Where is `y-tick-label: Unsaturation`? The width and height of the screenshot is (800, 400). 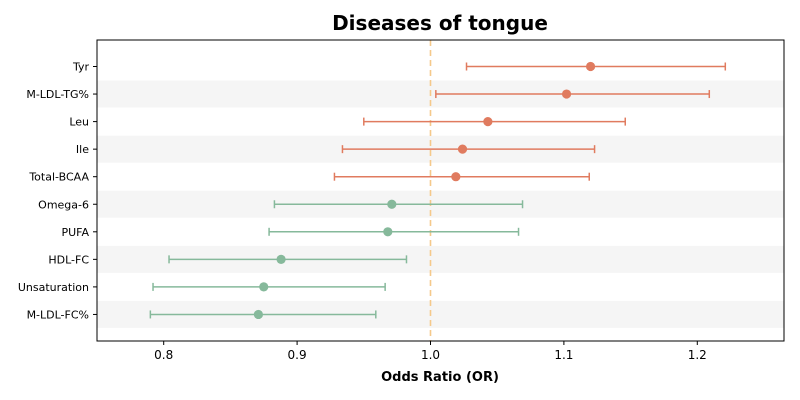 y-tick-label: Unsaturation is located at coordinates (53, 287).